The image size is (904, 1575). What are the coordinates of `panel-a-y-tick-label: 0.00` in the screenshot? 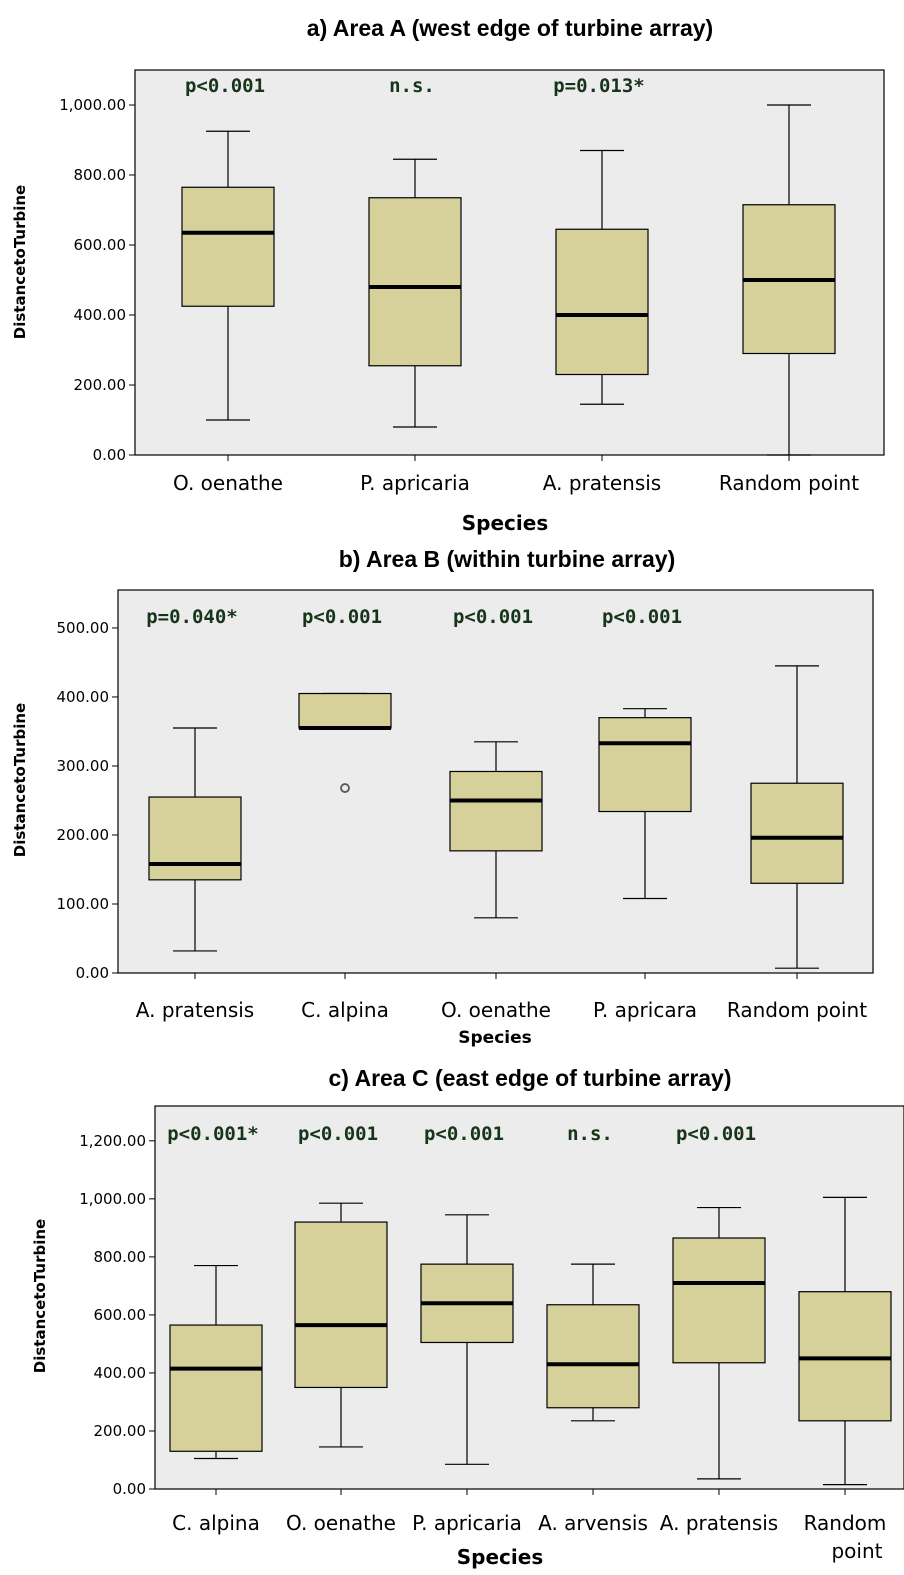 It's located at (109, 455).